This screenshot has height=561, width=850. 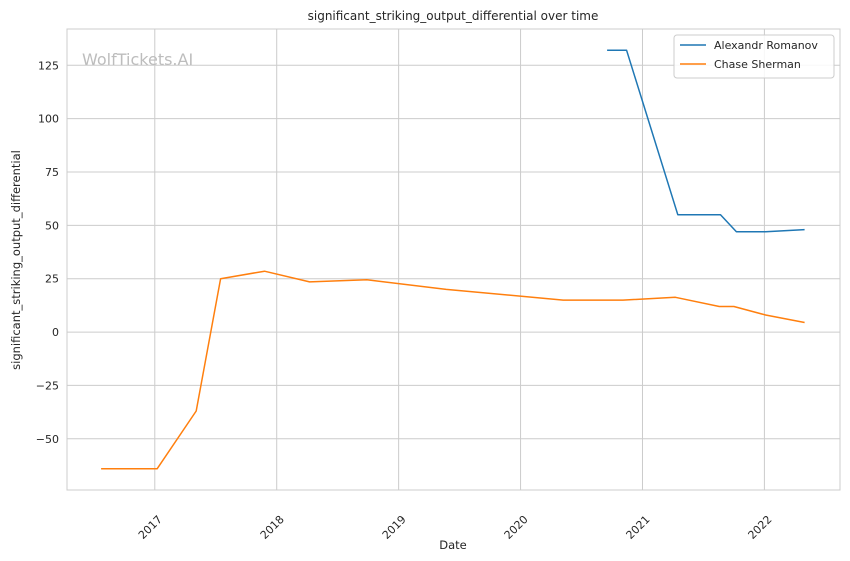 I want to click on y-tick-label: 0, so click(x=55, y=332).